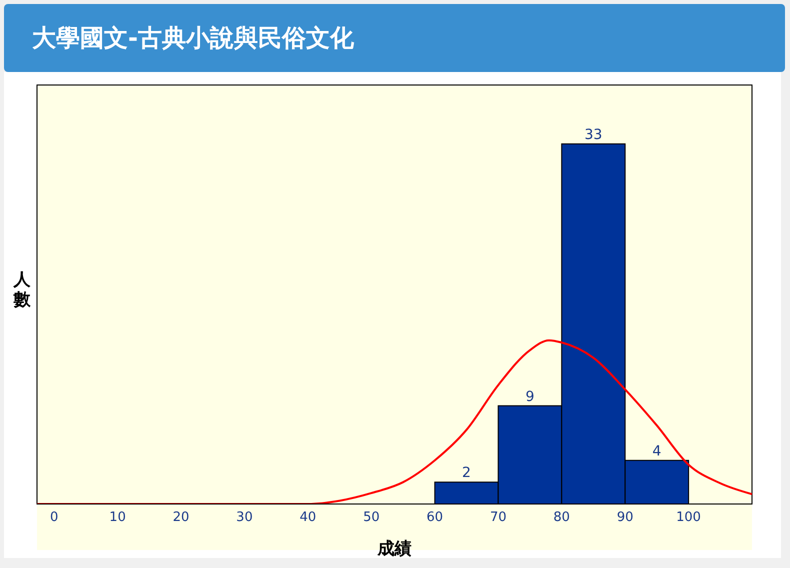  Describe the element at coordinates (244, 518) in the screenshot. I see `x-tick-label: 30` at that location.